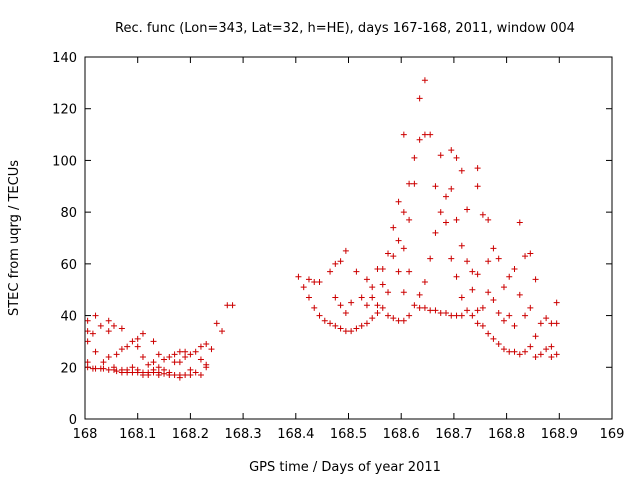  I want to click on y-tick-label: 100, so click(64, 161).